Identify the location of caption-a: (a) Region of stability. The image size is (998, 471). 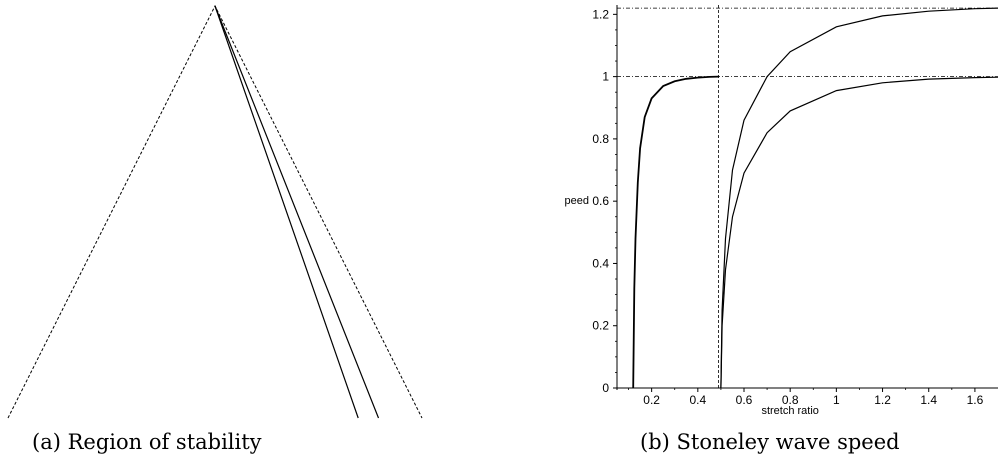
(147, 442).